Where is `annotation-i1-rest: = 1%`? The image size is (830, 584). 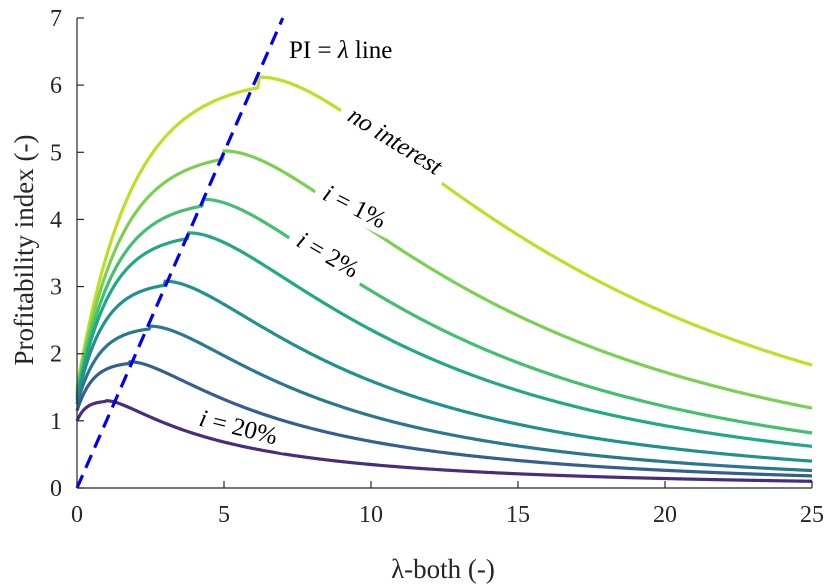 annotation-i1-rest: = 1% is located at coordinates (358, 208).